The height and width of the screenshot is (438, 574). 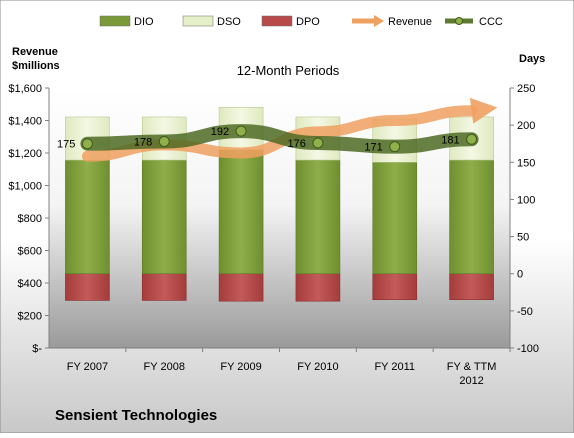 What do you see at coordinates (525, 312) in the screenshot?
I see `right-tick-label: -50` at bounding box center [525, 312].